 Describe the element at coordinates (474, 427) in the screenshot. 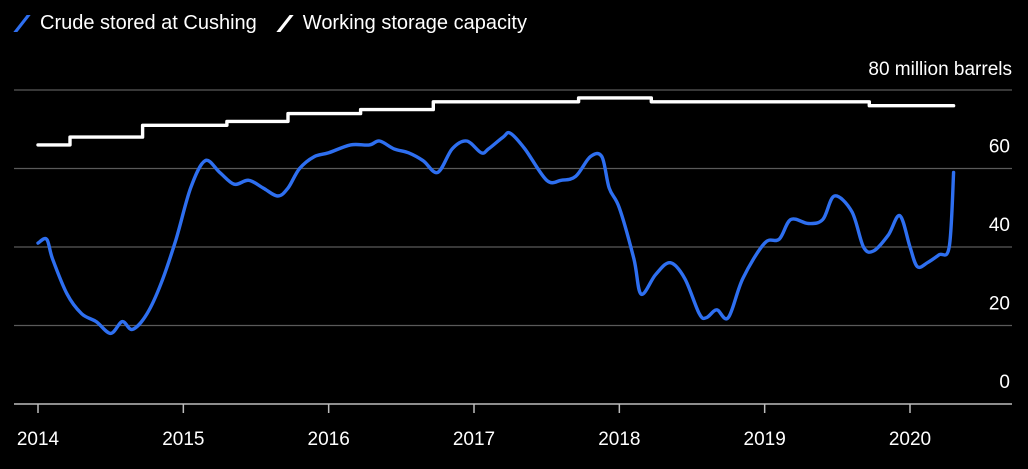

I see `x-axis: 2014 2015 2016 2017 2018 2019 2020` at that location.